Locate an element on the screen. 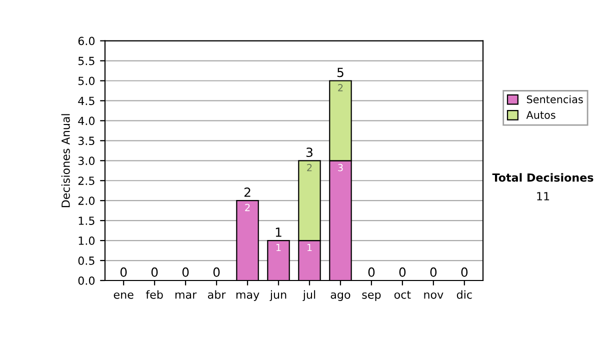  data-label: 3 is located at coordinates (340, 168).